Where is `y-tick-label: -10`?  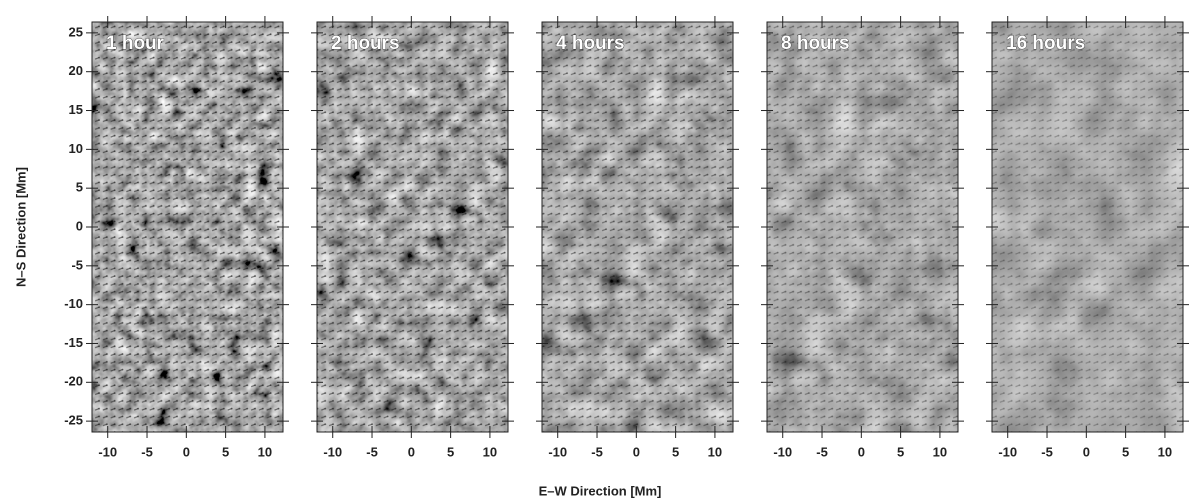 y-tick-label: -10 is located at coordinates (73, 303).